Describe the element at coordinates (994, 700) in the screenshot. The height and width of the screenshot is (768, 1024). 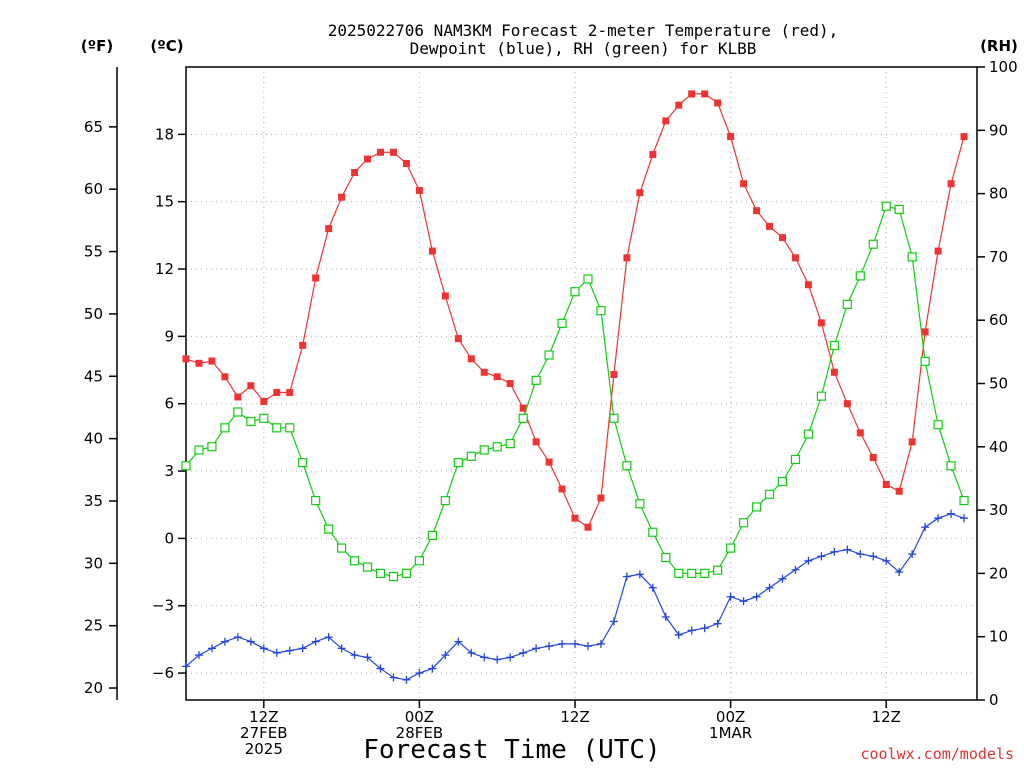
I see `rh-tick-label: 0` at that location.